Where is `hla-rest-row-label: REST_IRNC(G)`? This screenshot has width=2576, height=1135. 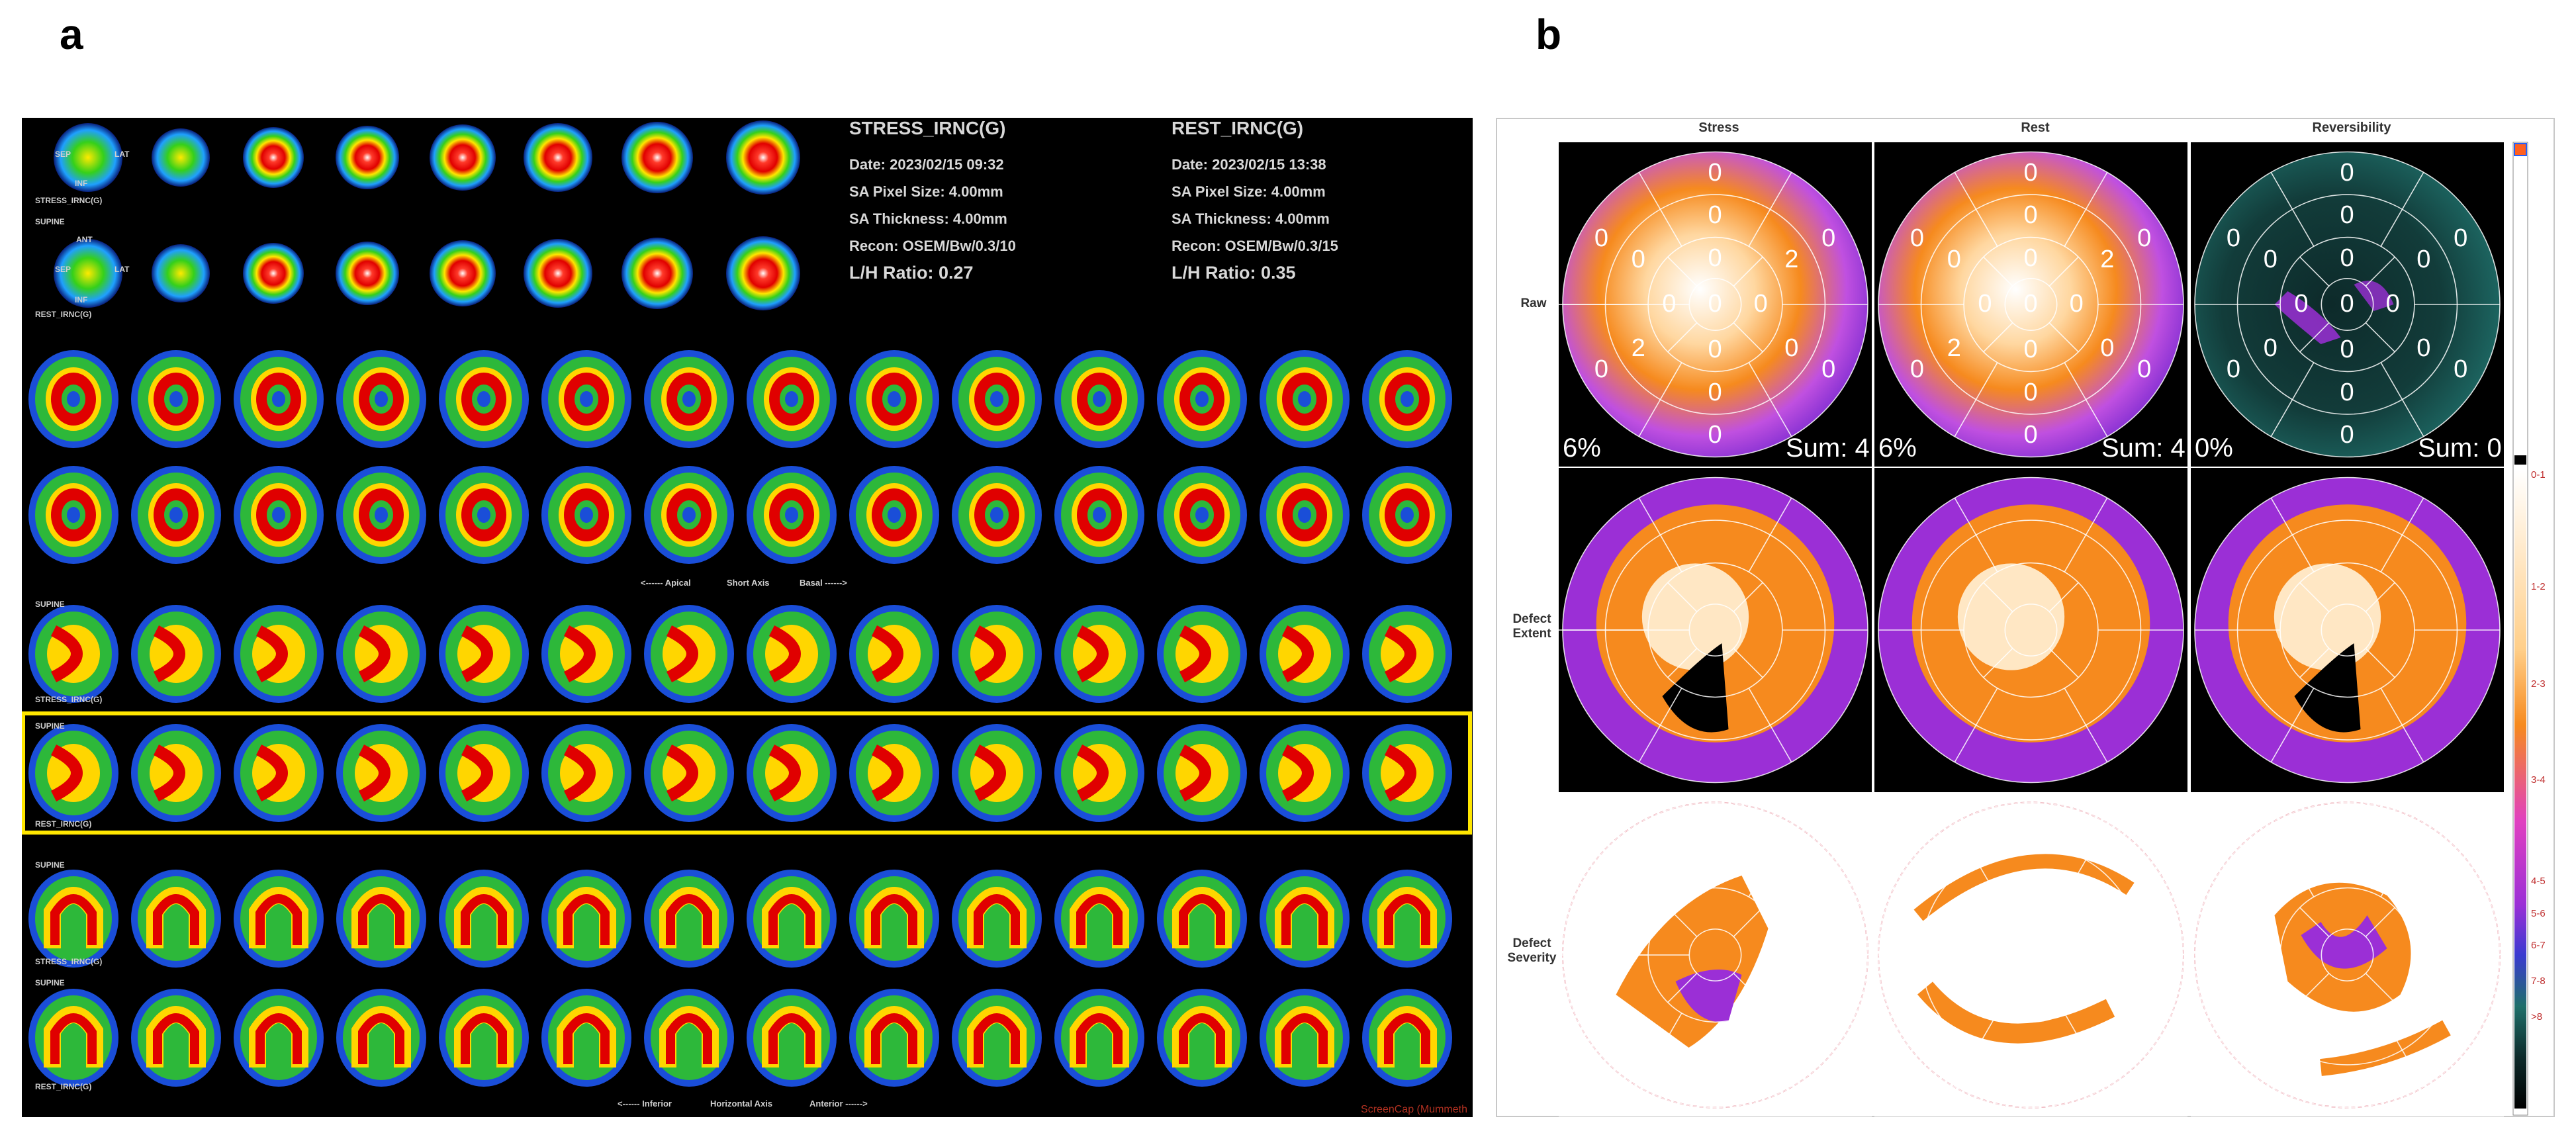 hla-rest-row-label: REST_IRNC(G) is located at coordinates (63, 1086).